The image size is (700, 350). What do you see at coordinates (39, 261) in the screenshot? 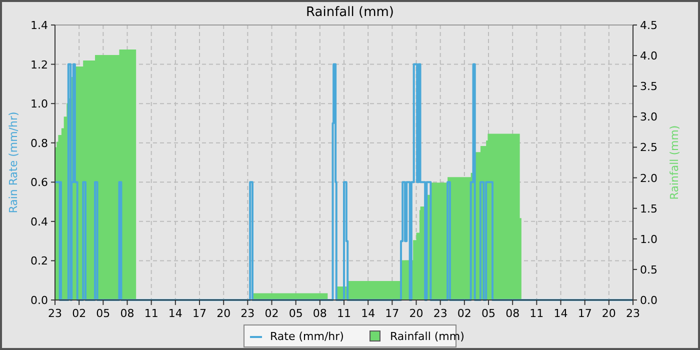
I see `y-tick-label: 0.2` at bounding box center [39, 261].